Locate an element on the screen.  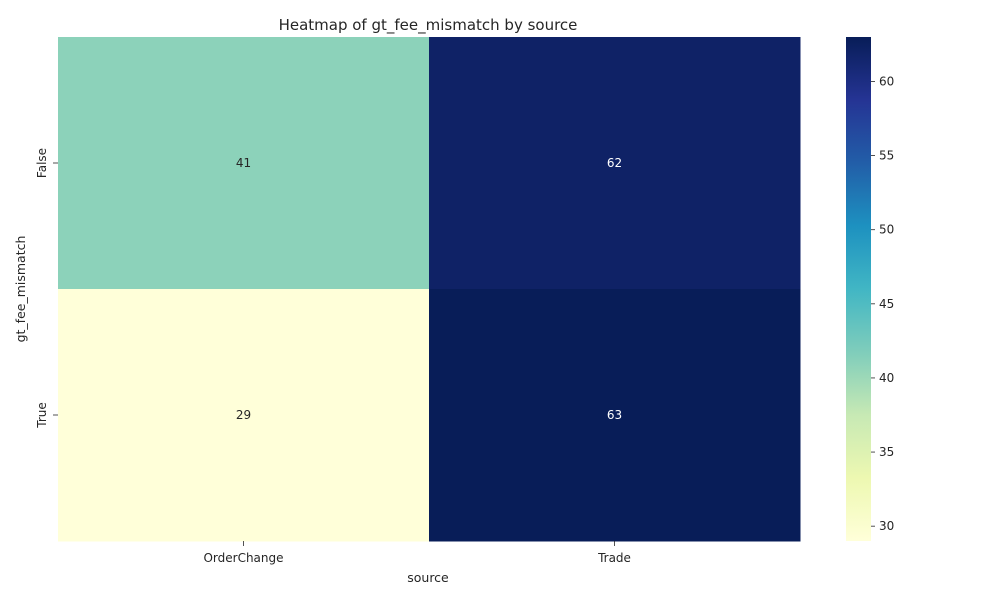
chart-title: Heatmap of gt_fee_mismatch by source is located at coordinates (428, 25).